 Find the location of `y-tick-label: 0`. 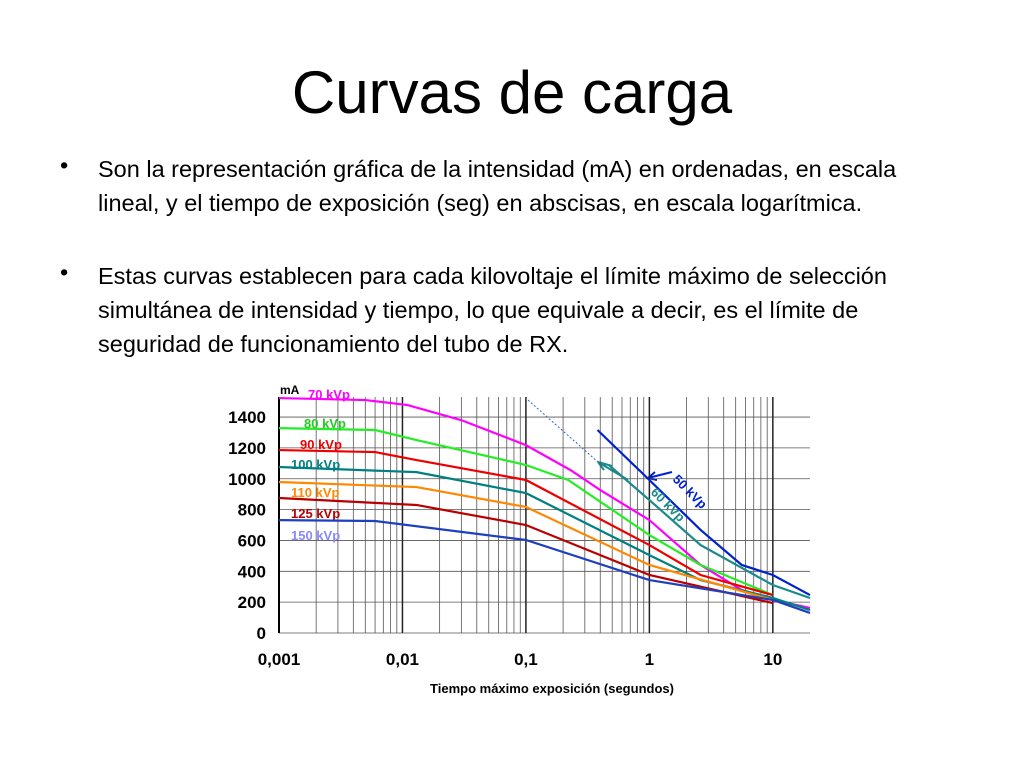

y-tick-label: 0 is located at coordinates (261, 633).